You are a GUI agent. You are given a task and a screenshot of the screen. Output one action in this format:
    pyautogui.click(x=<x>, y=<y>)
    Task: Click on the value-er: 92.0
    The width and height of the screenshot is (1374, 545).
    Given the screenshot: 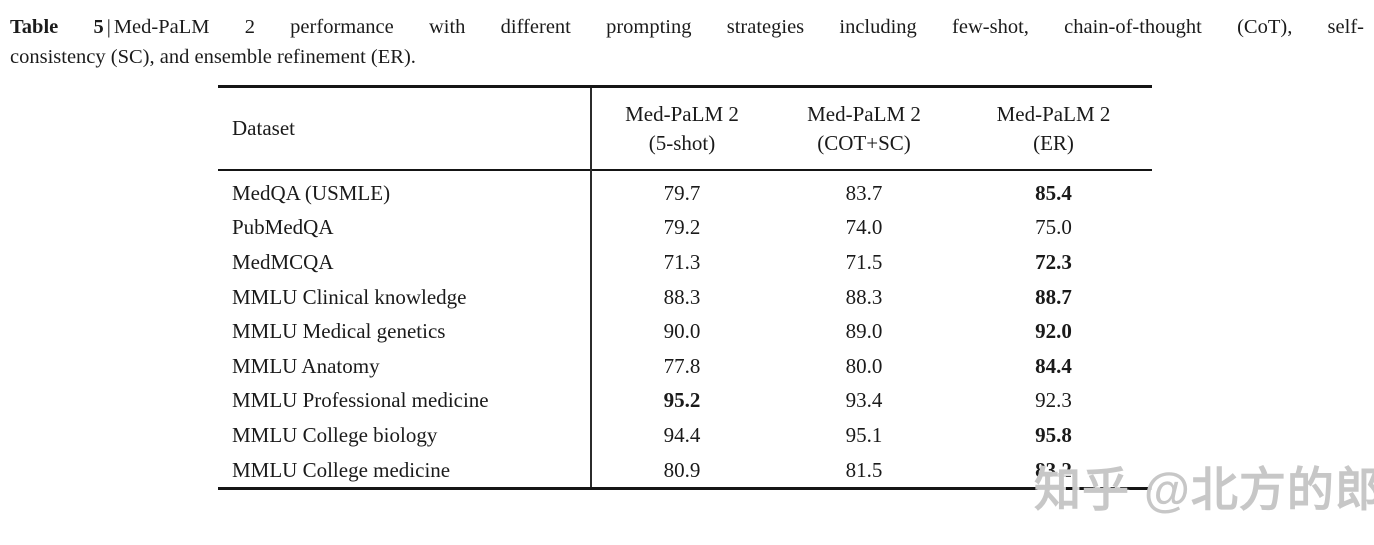 What is the action you would take?
    pyautogui.click(x=1053, y=331)
    